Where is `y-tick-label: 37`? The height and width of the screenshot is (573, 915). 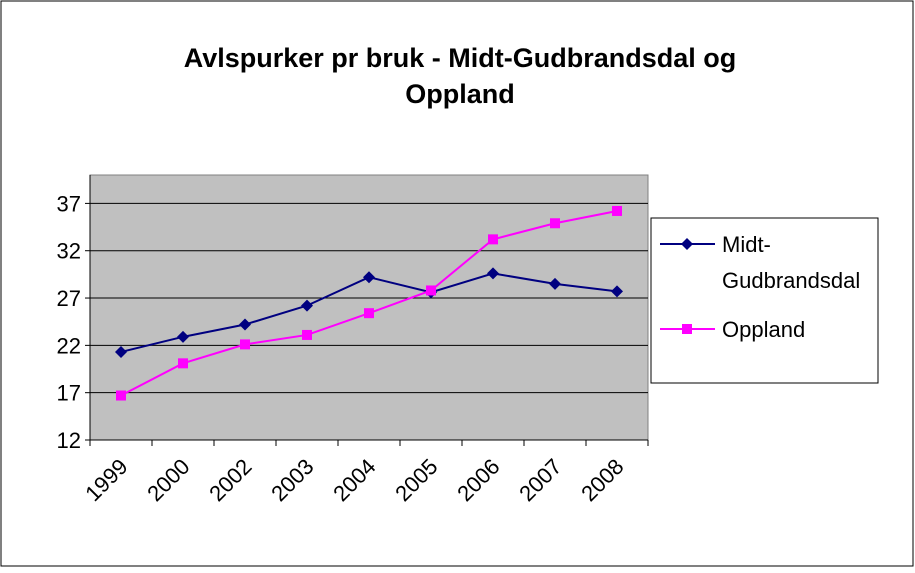 y-tick-label: 37 is located at coordinates (69, 203).